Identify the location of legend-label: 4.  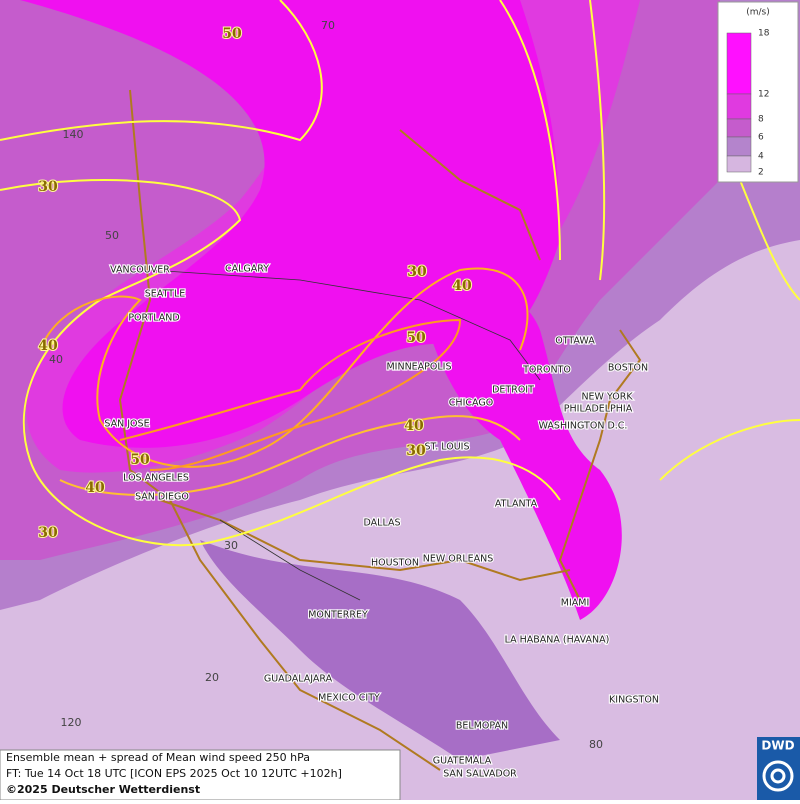
(761, 157).